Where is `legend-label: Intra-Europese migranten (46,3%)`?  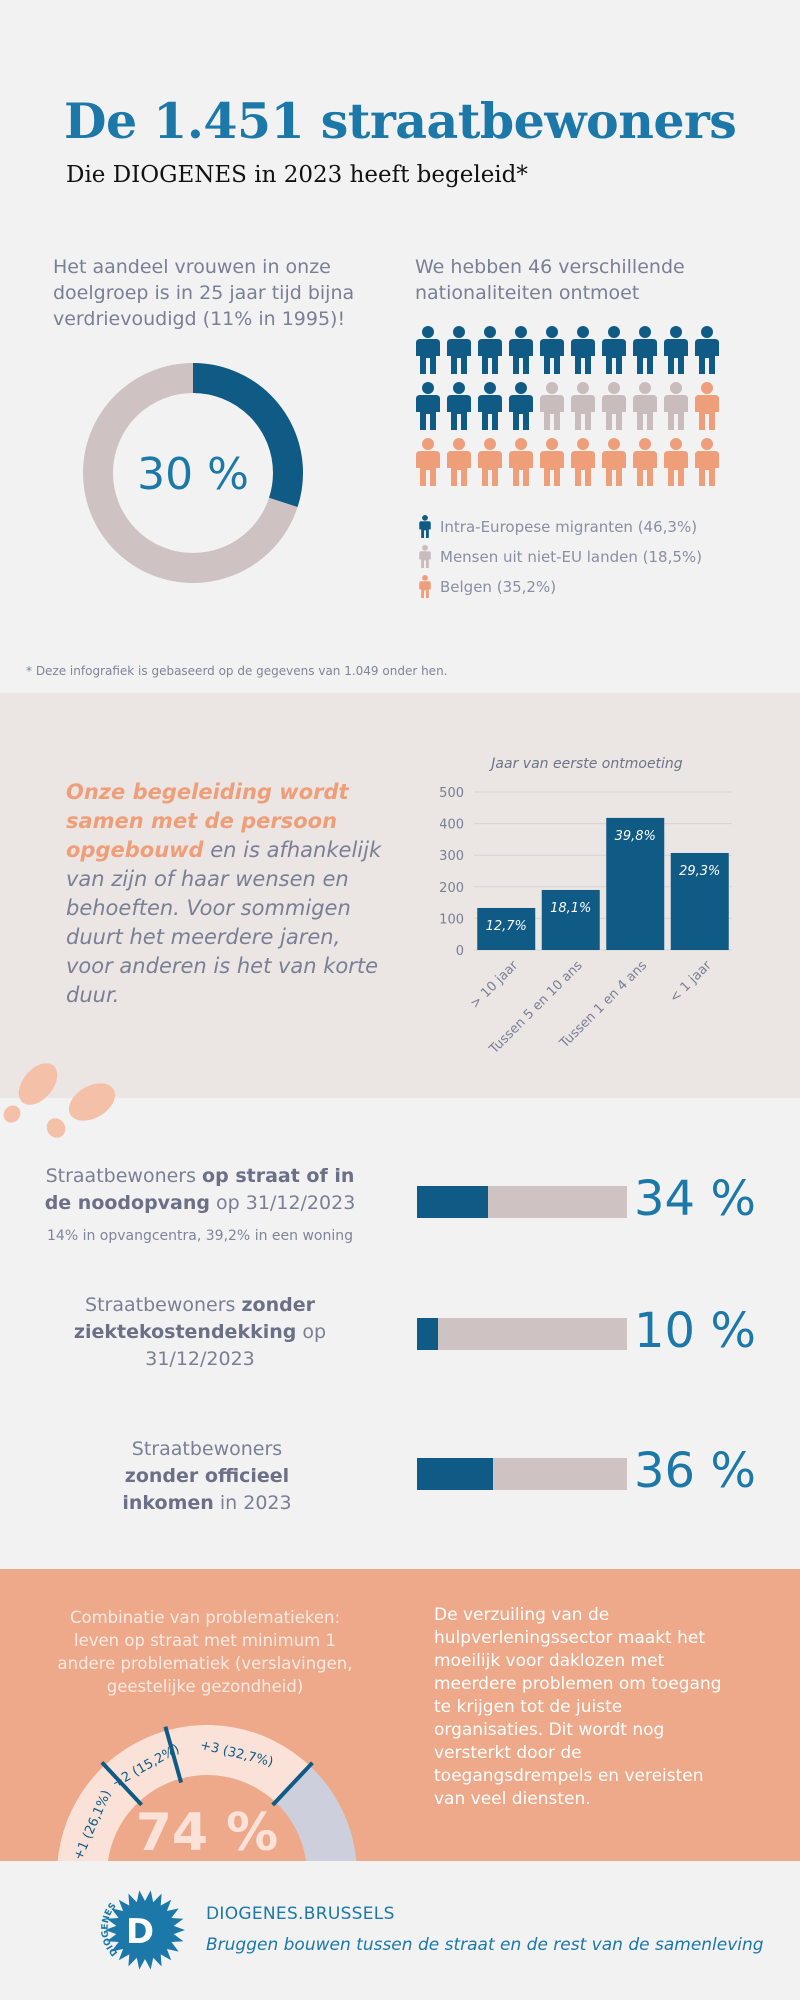
legend-label: Intra-Europese migranten (46,3%) is located at coordinates (569, 527).